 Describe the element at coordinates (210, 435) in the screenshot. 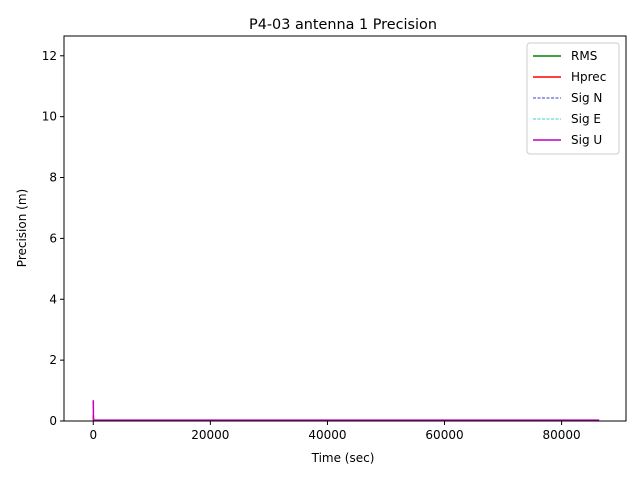

I see `x-tick-label: 20000` at that location.